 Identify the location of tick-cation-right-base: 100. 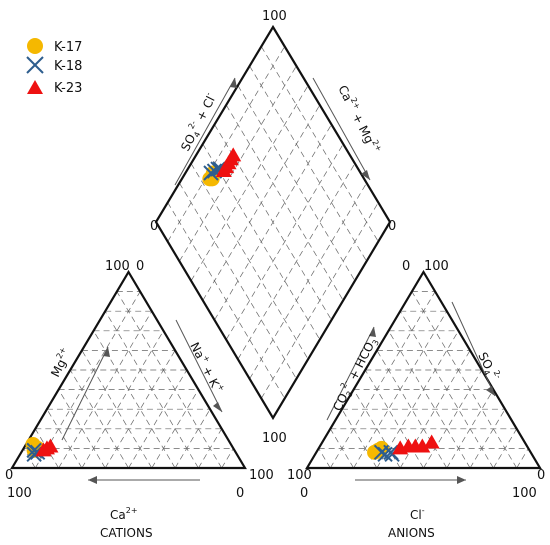
(261, 475).